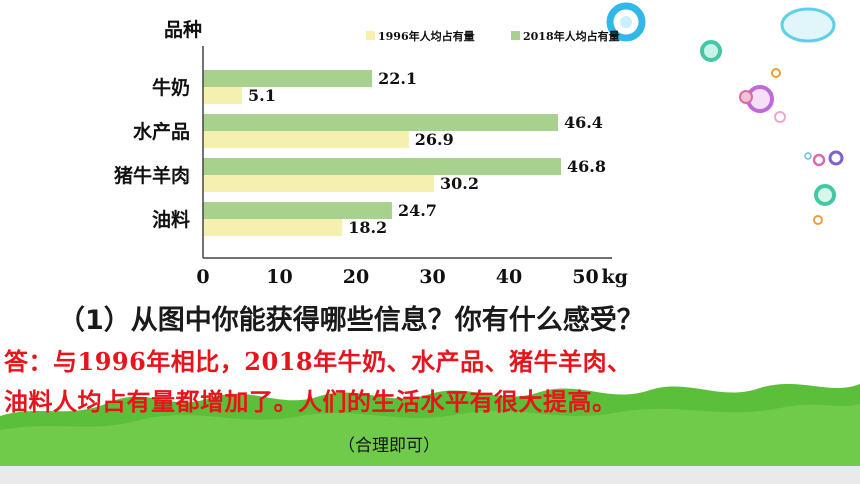 The height and width of the screenshot is (484, 860). I want to click on data-label: 24.7, so click(417, 210).